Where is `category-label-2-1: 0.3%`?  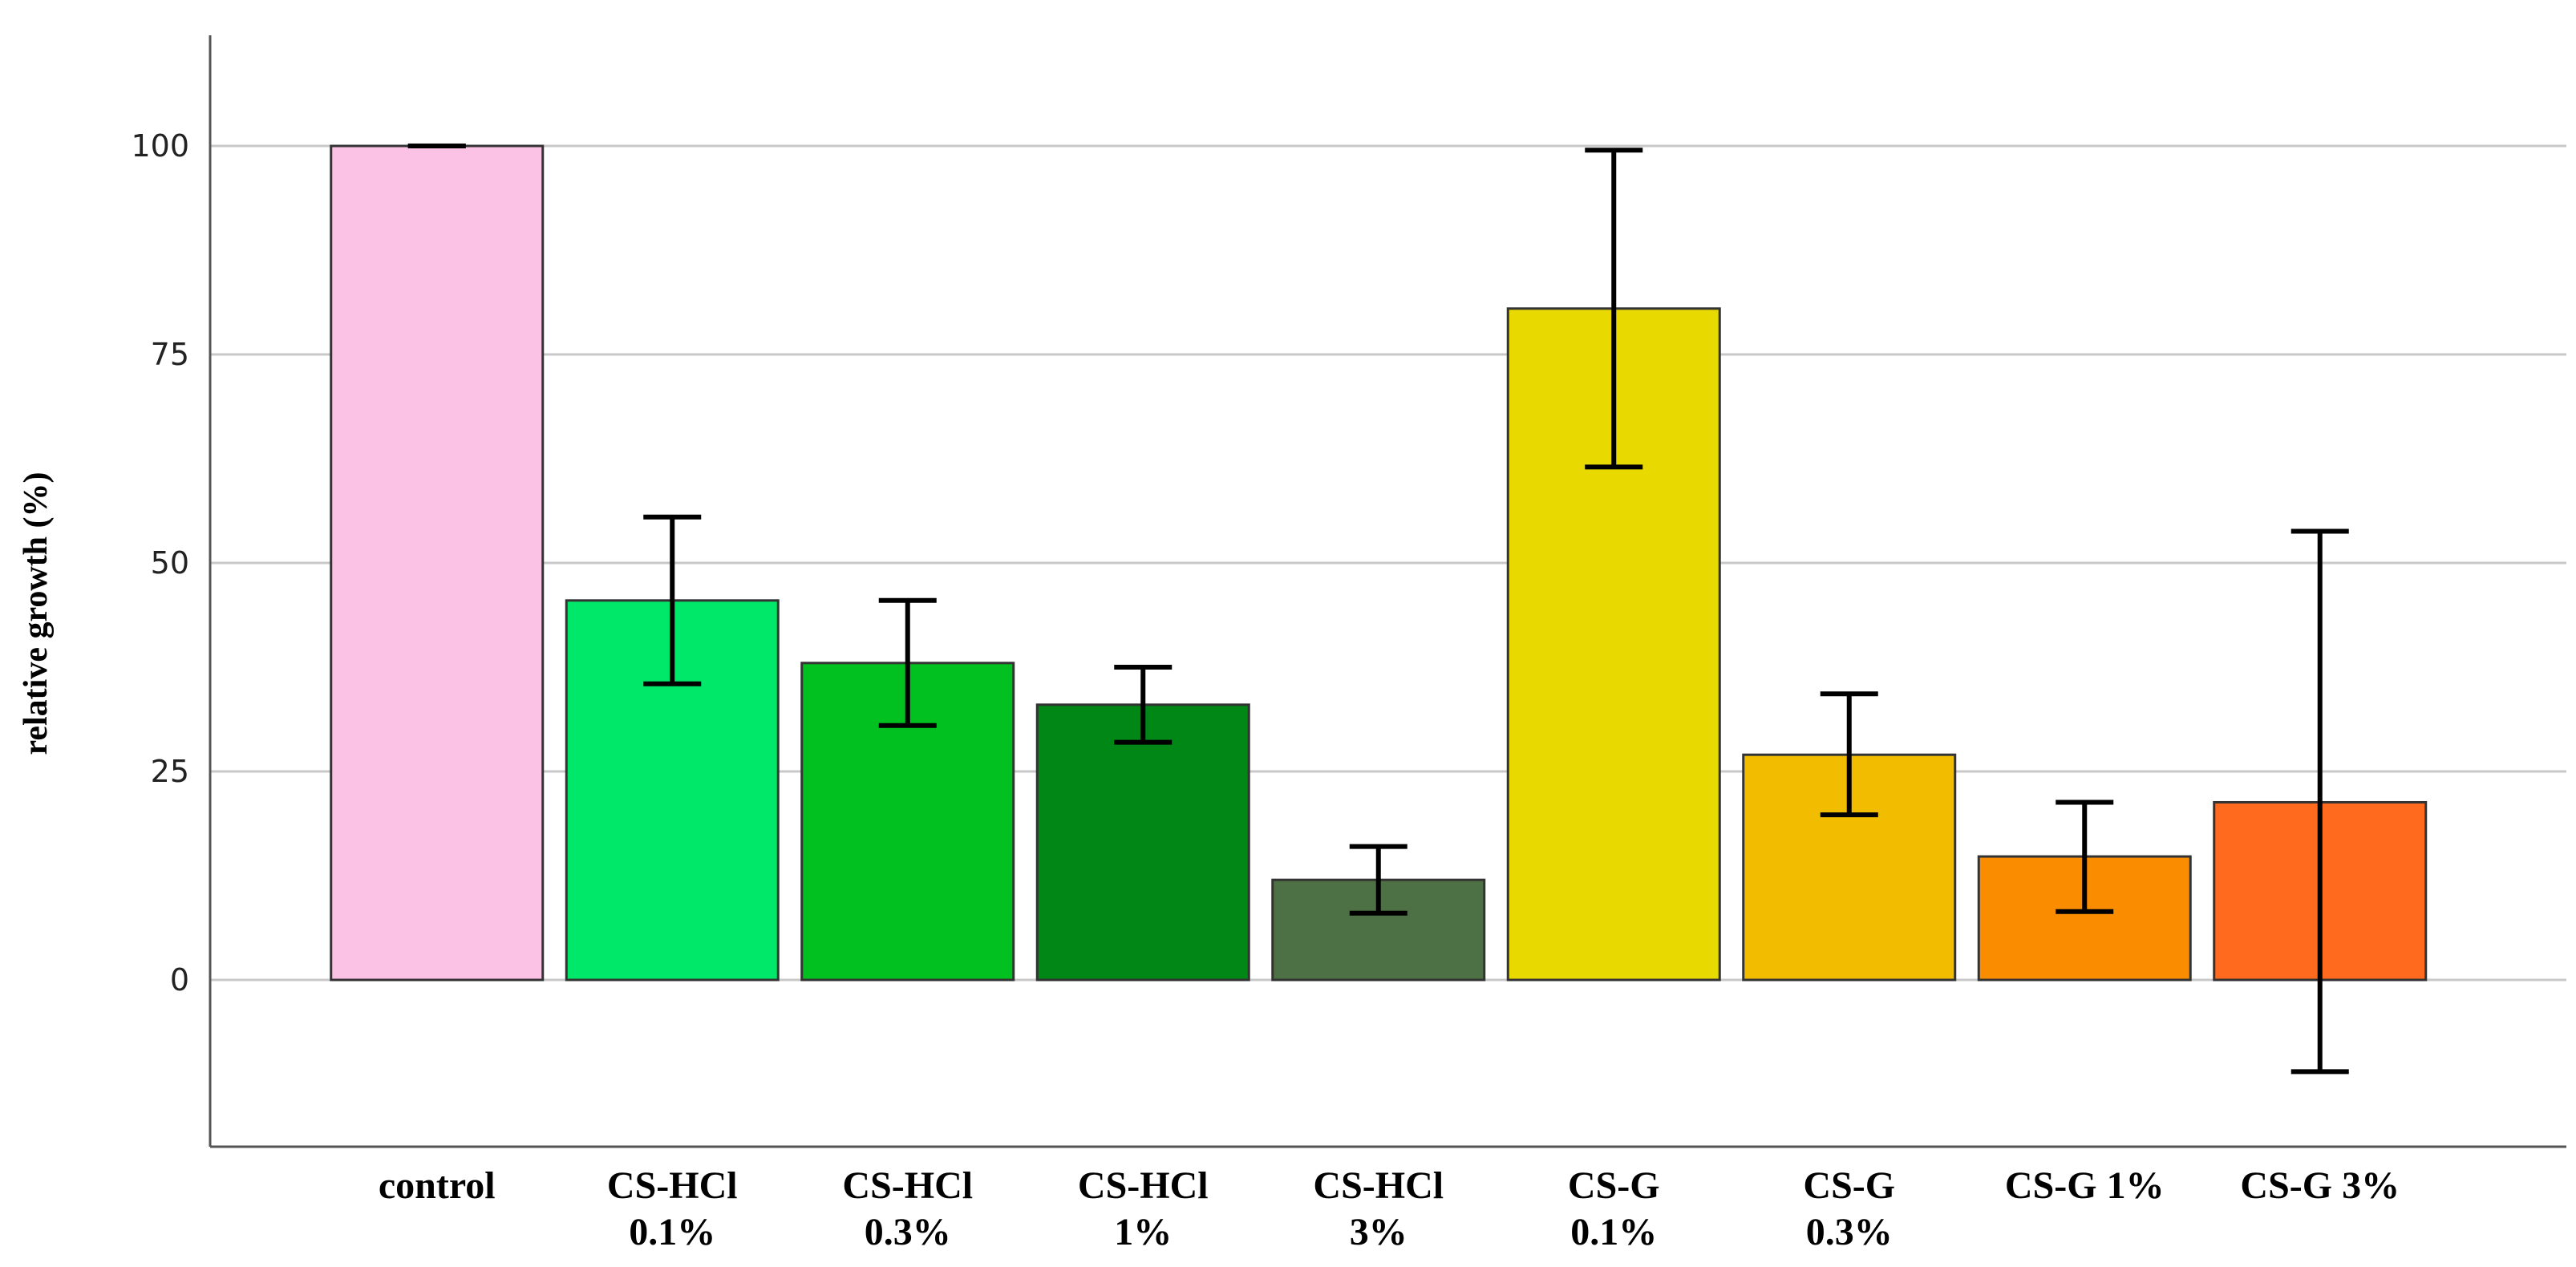
category-label-2-1: 0.3% is located at coordinates (908, 1232).